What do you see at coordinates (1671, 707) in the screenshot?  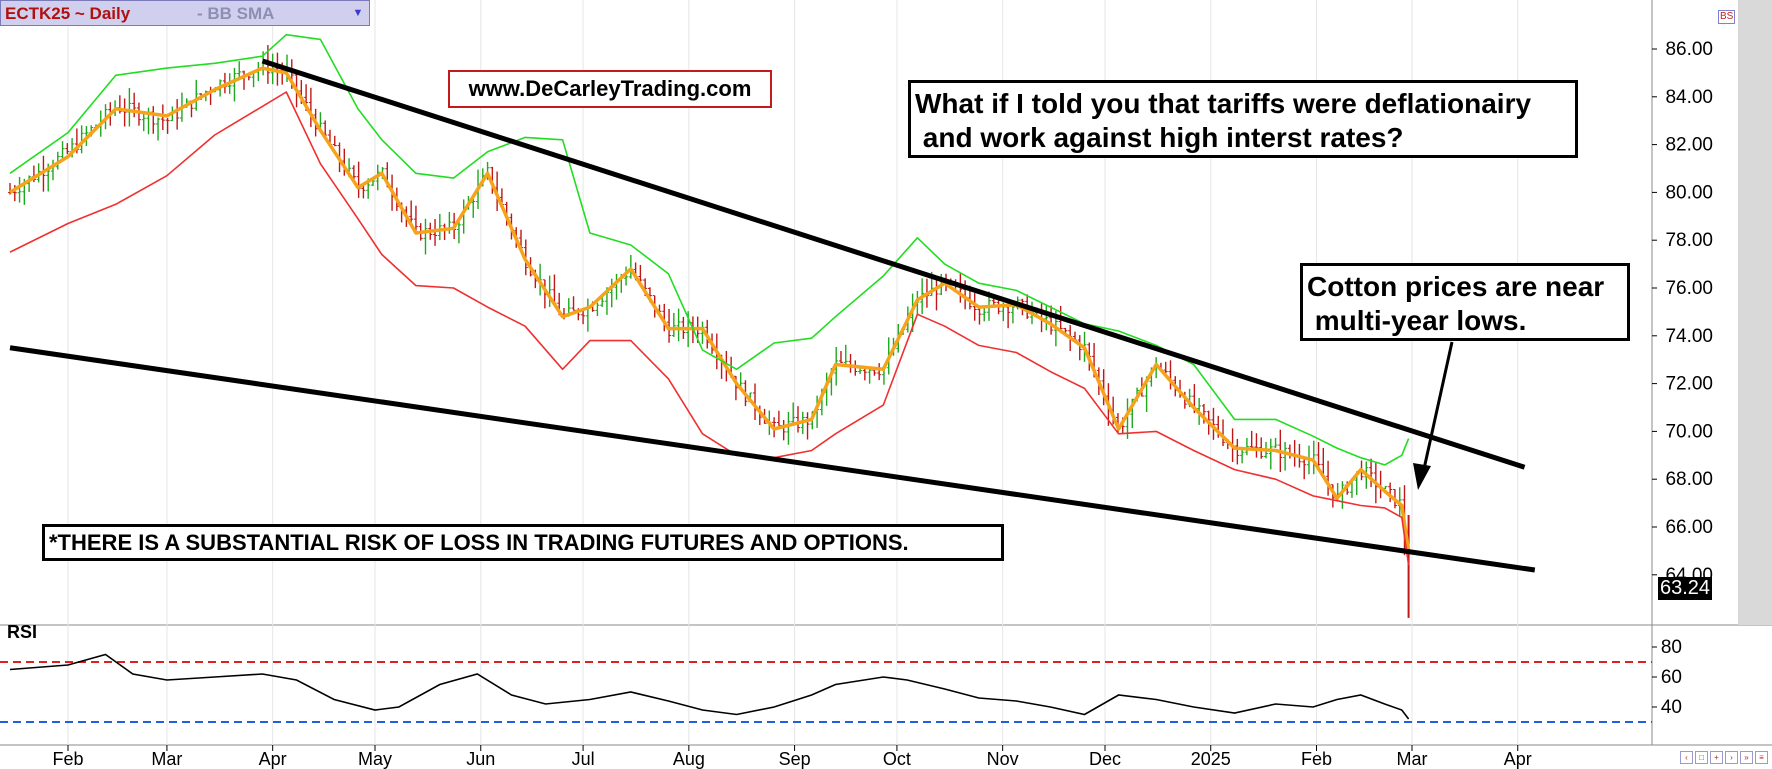 I see `rsi-tick-label: 40` at bounding box center [1671, 707].